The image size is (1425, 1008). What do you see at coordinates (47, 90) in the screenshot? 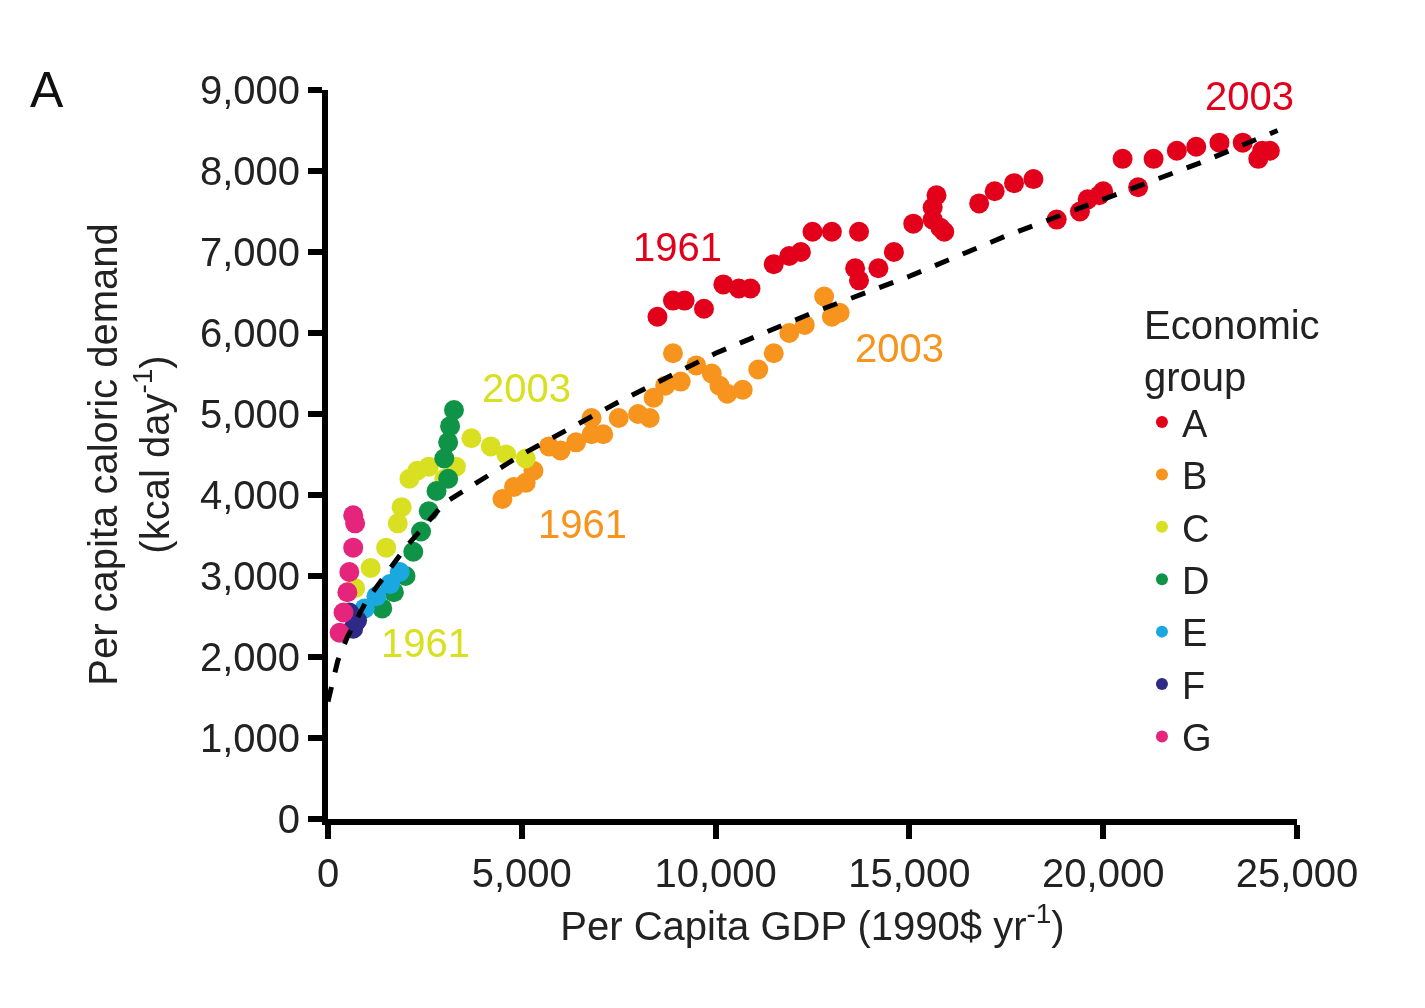
I see `text: A` at bounding box center [47, 90].